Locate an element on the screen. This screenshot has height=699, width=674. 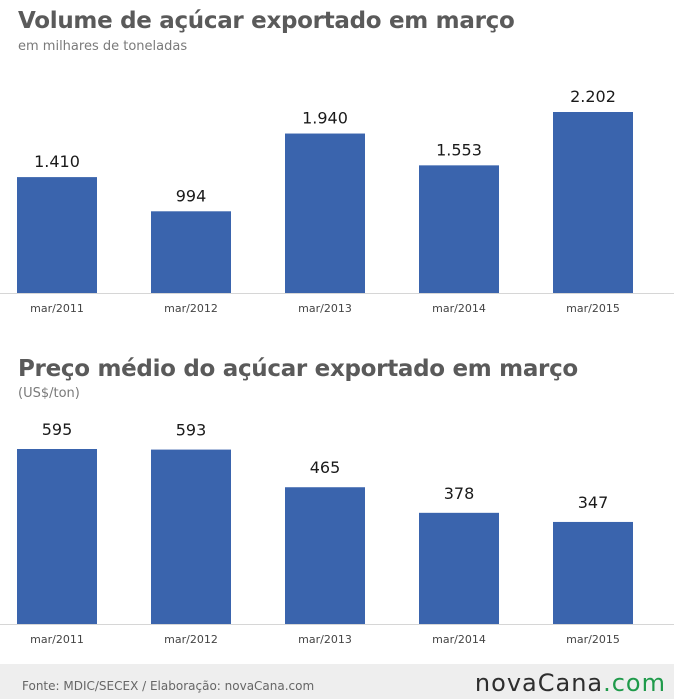
value-label: 1.940 is located at coordinates (325, 118).